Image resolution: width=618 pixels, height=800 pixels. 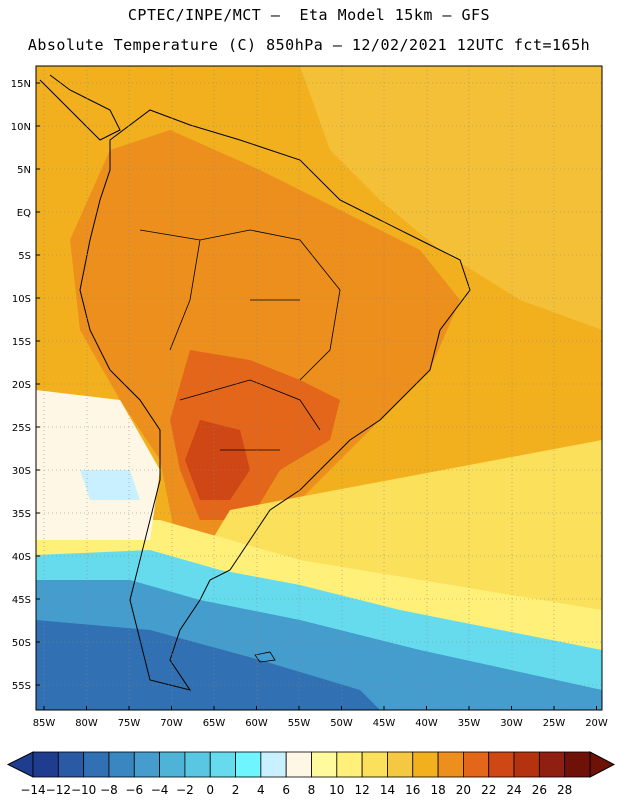 What do you see at coordinates (83, 790) in the screenshot?
I see `colorbar-label: −10` at bounding box center [83, 790].